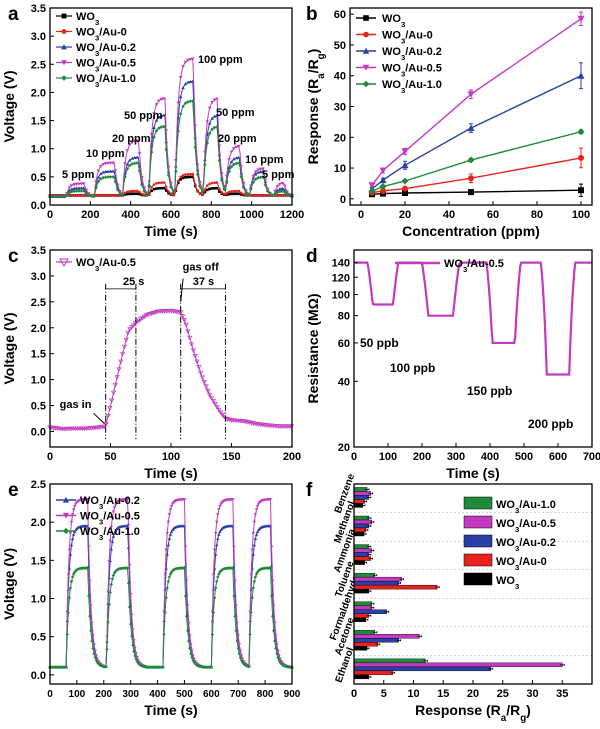 The width and height of the screenshot is (600, 729). Describe the element at coordinates (238, 694) in the screenshot. I see `x-tick-label: 700` at that location.